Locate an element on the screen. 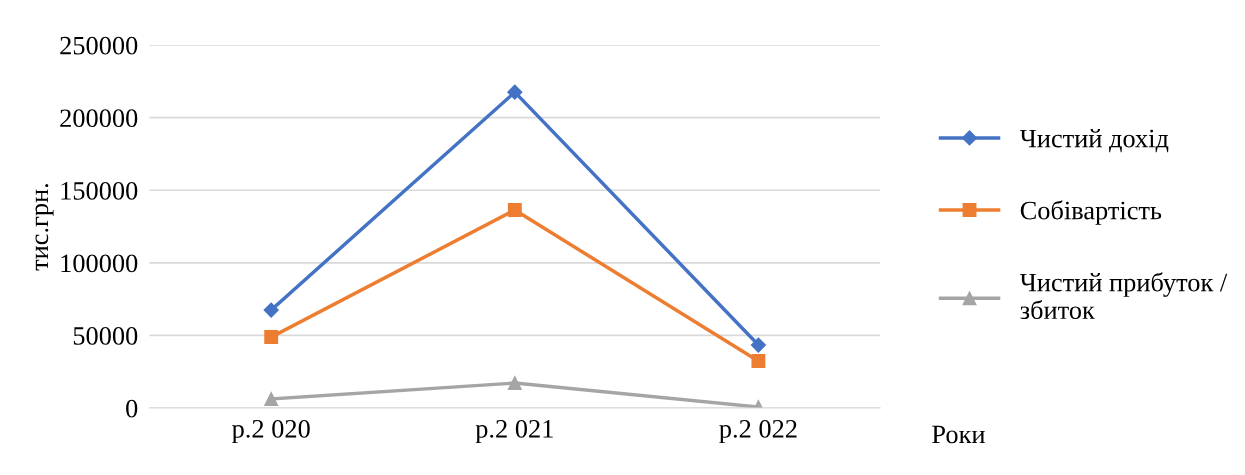 The image size is (1245, 475). legend-label: Чистий прибуток / збиток is located at coordinates (1123, 296).